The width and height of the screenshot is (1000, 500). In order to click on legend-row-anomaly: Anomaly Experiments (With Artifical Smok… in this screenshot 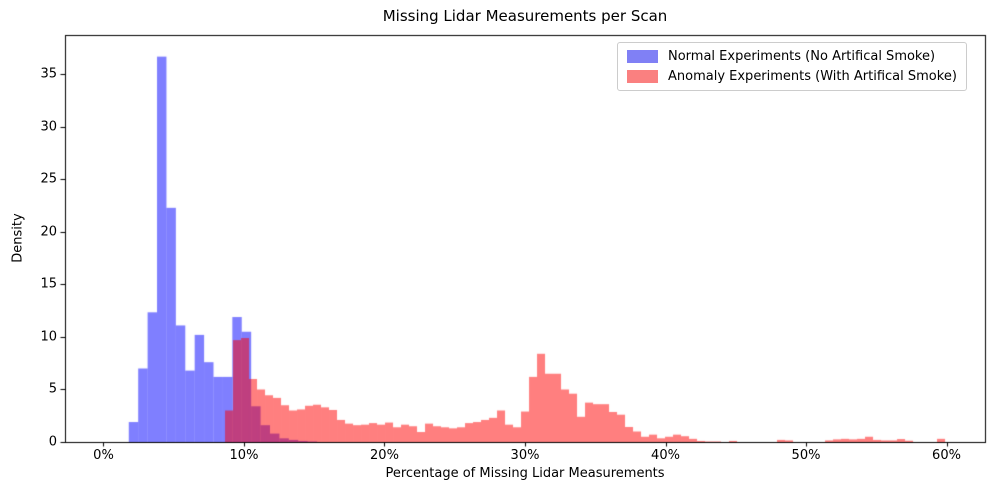, I will do `click(792, 76)`.